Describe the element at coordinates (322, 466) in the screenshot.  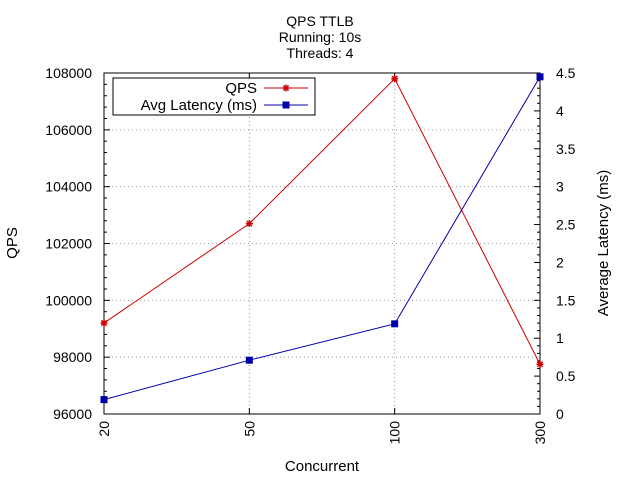
I see `x-axis-label: Concurrent` at that location.